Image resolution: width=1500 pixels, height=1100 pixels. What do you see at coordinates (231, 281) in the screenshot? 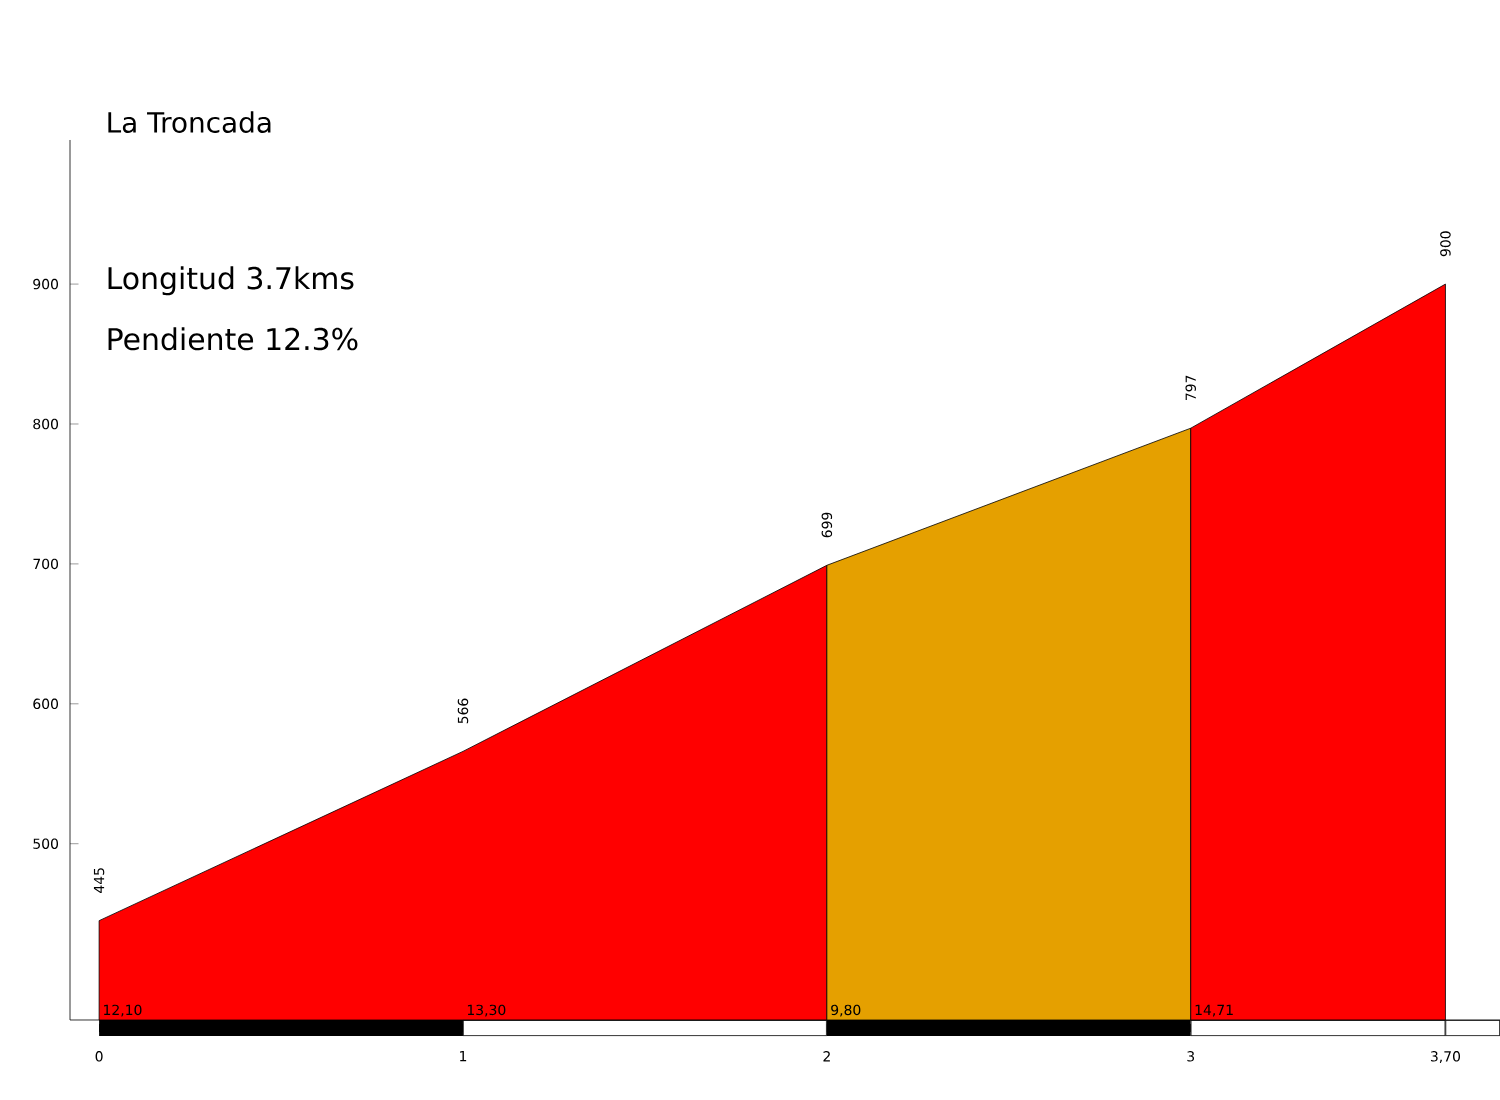
I see `annotation: Longitud 3.7kms` at bounding box center [231, 281].